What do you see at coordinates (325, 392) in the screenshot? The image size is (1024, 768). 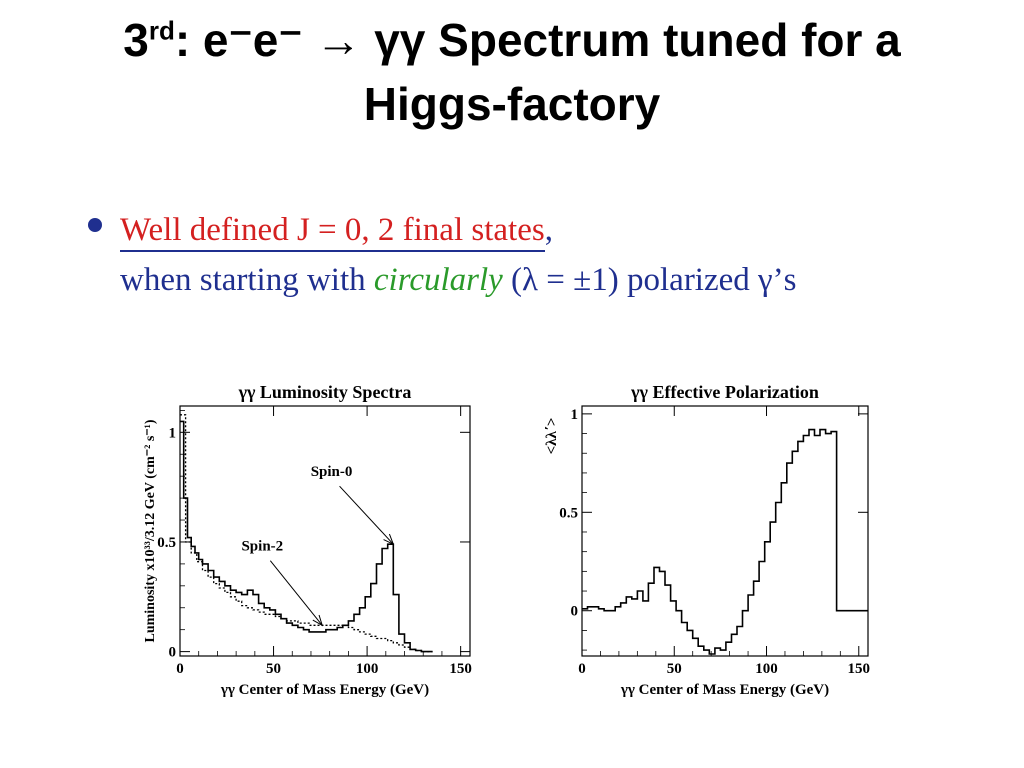 I see `chart-title: γγ Luminosity Spectra` at bounding box center [325, 392].